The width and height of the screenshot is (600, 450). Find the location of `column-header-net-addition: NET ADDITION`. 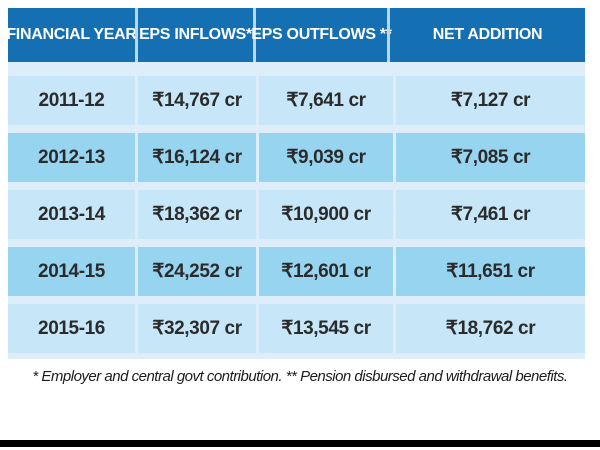

column-header-net-addition: NET ADDITION is located at coordinates (486, 35).